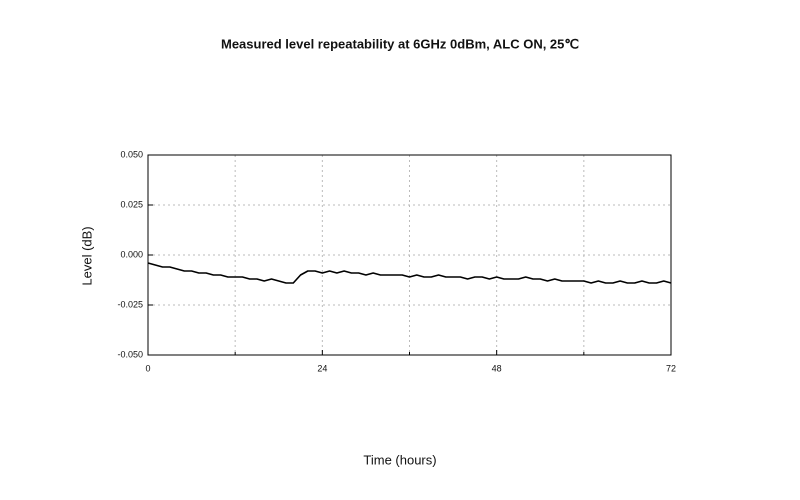 The width and height of the screenshot is (800, 500). I want to click on x-tick-label: 72, so click(671, 368).